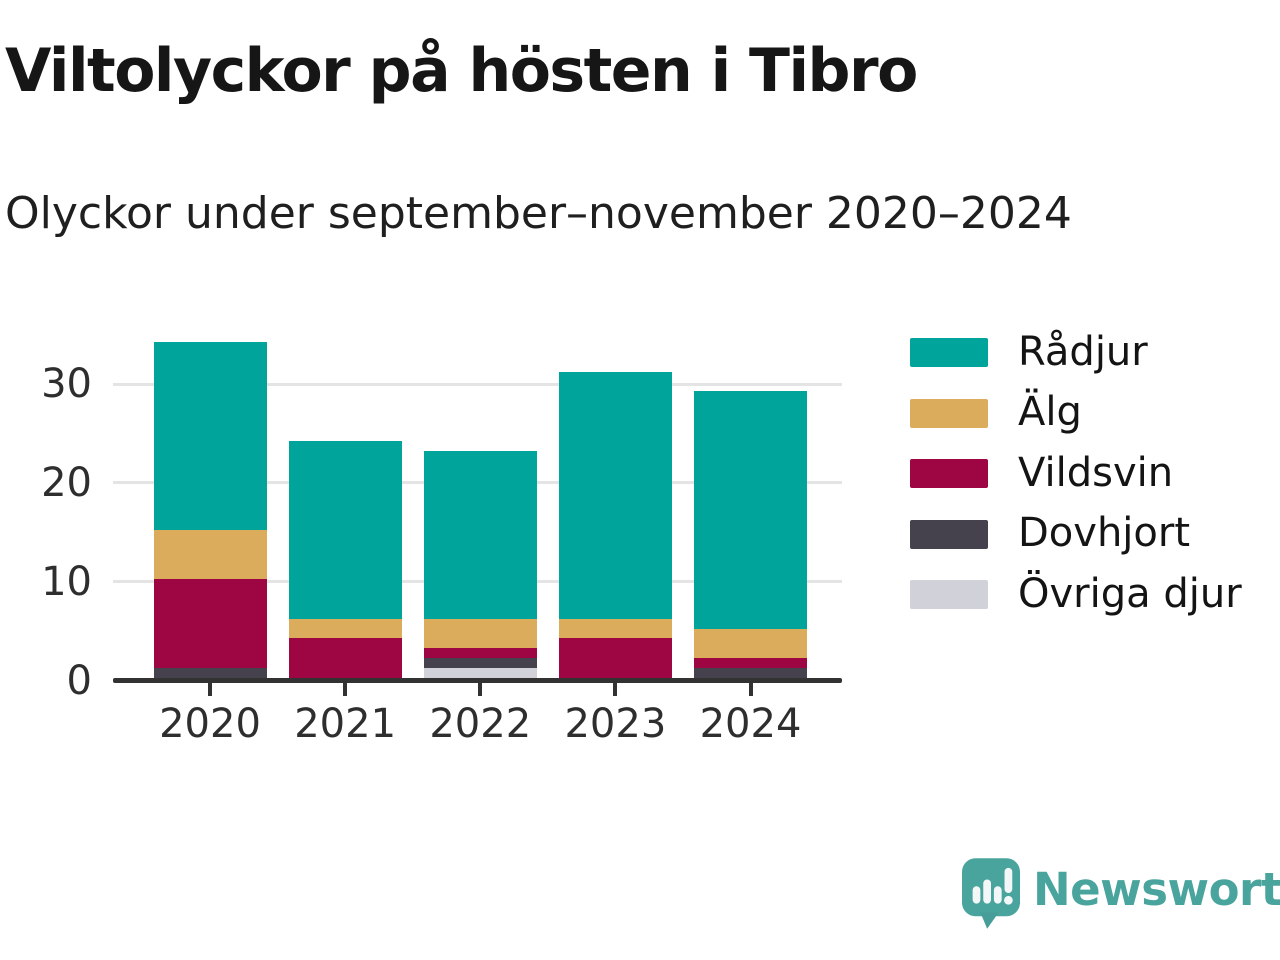 Image resolution: width=1280 pixels, height=960 pixels. Describe the element at coordinates (949, 534) in the screenshot. I see `legend-swatch-Dovhjort` at that location.